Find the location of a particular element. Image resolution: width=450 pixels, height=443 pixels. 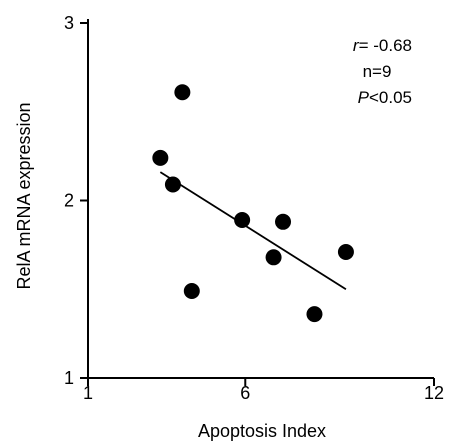

p-symbol: P is located at coordinates (364, 97).